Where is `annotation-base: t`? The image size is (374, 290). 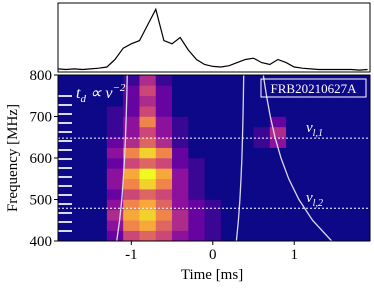 annotation-base: t is located at coordinates (78, 93).